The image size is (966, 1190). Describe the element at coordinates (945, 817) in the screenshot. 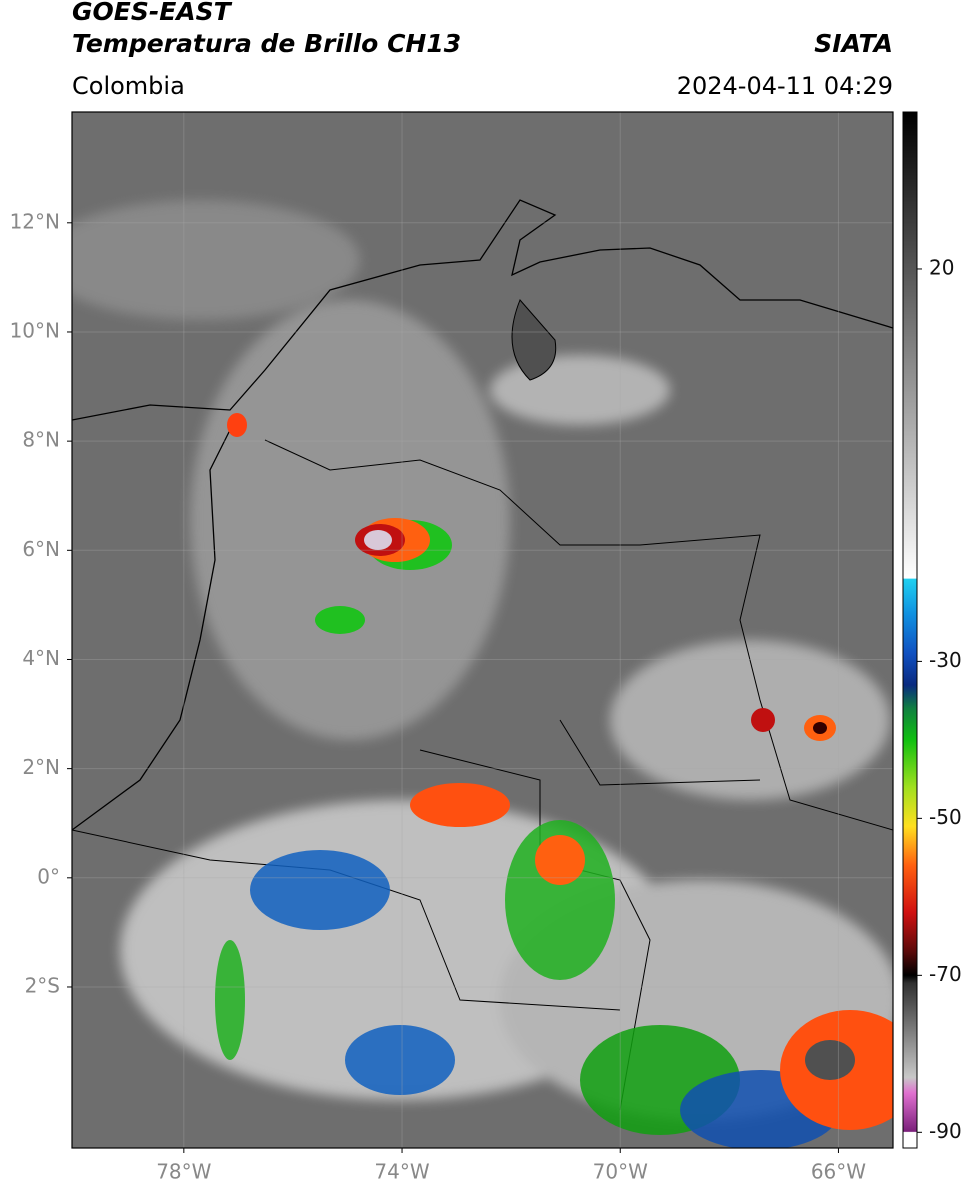

I see `colorbar-tick-label: -50` at that location.